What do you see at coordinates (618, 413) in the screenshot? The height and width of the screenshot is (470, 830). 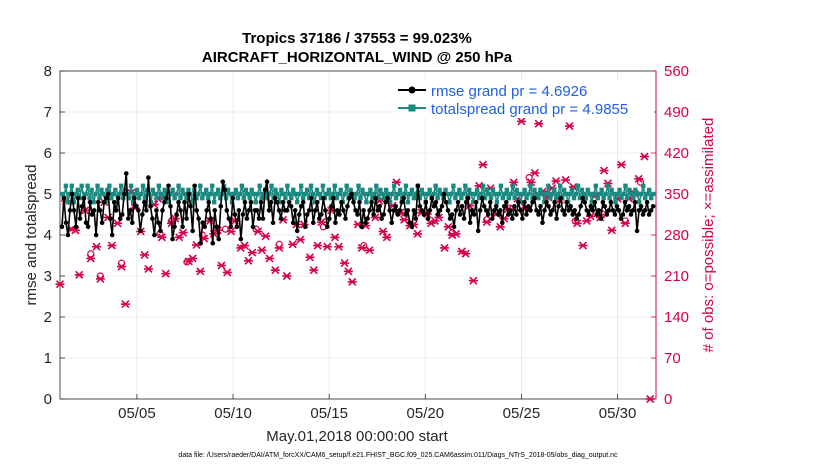 I see `x-tick-label: 05/30` at bounding box center [618, 413].